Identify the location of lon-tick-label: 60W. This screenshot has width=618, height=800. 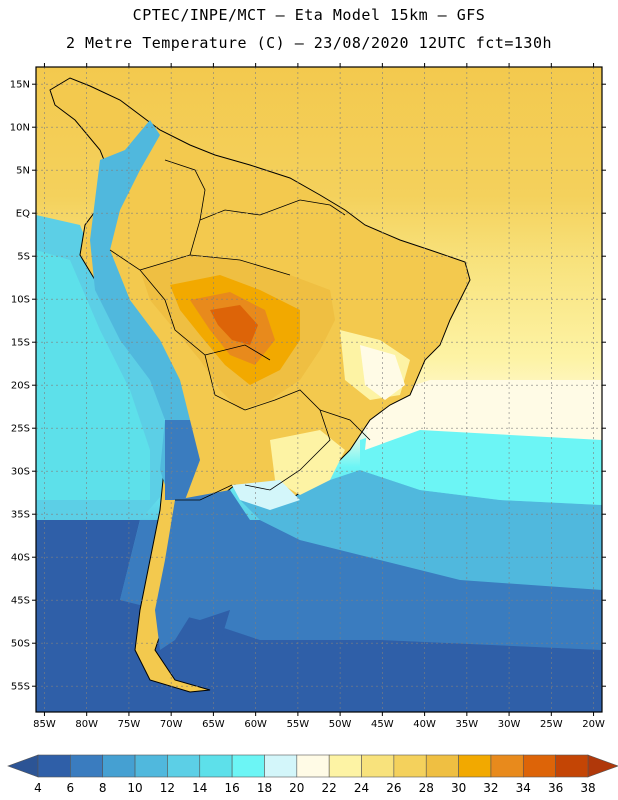
(255, 724).